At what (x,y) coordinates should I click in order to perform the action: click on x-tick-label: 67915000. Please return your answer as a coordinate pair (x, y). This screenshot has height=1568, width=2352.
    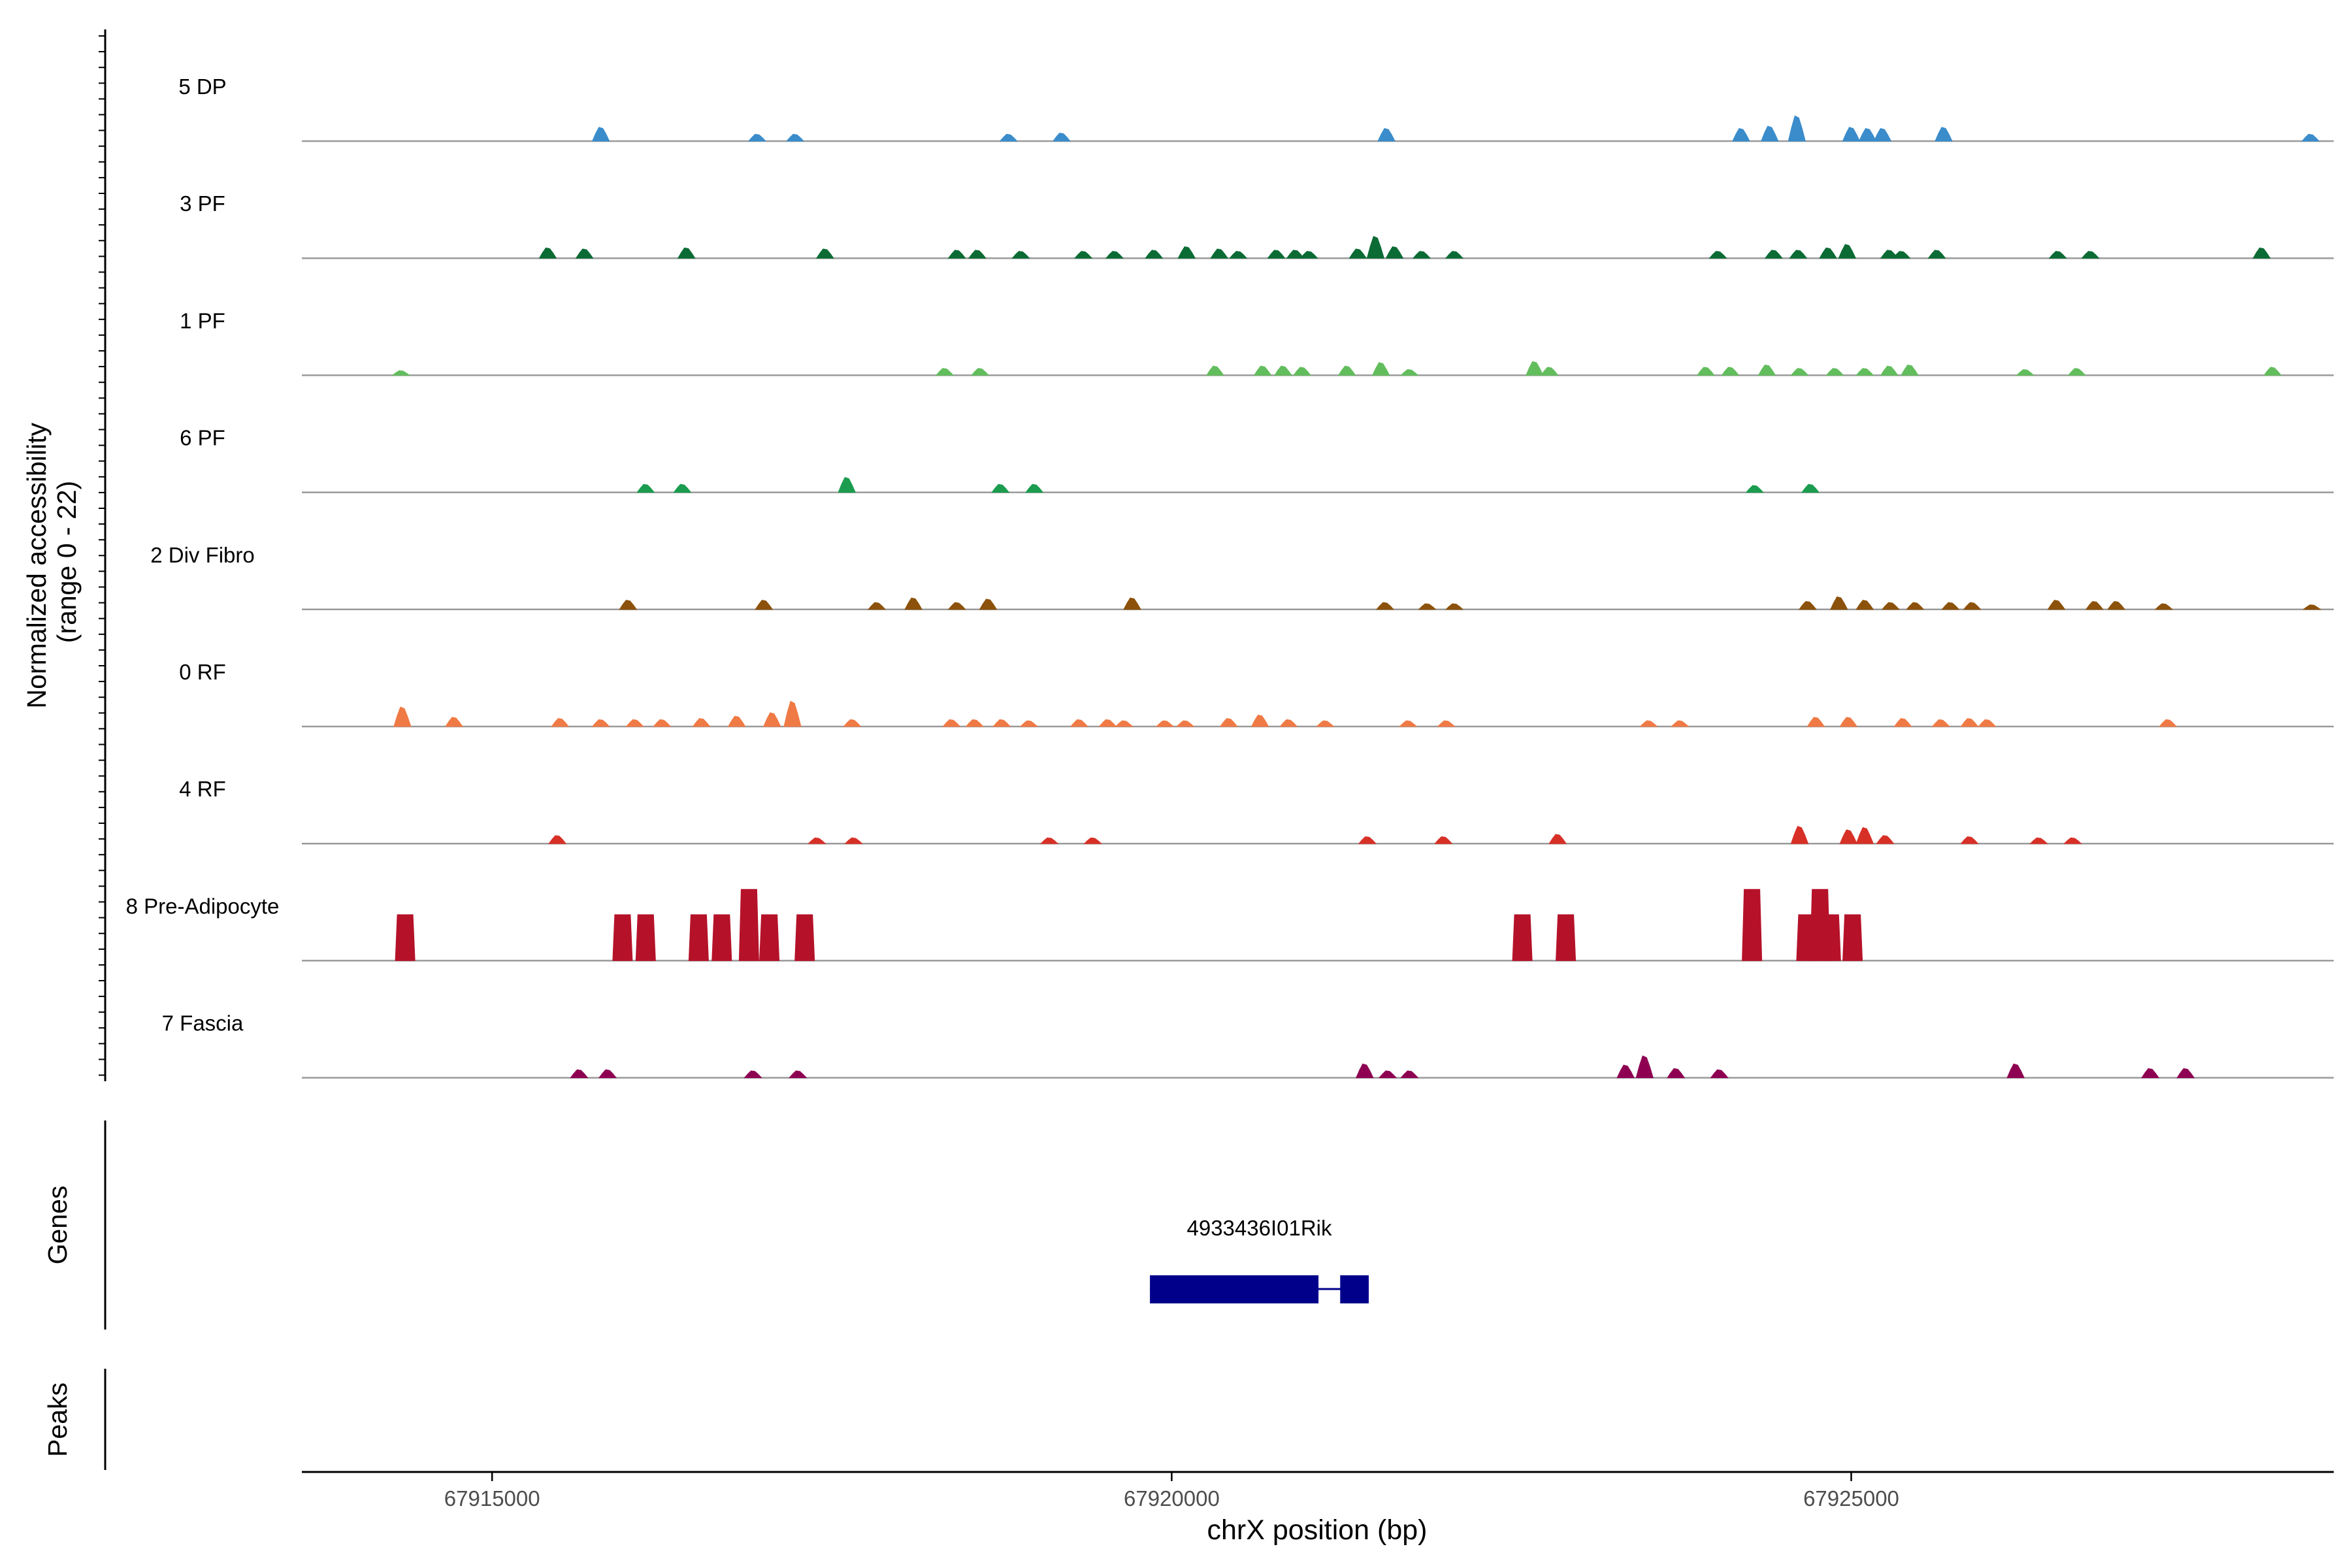
    Looking at the image, I should click on (492, 1498).